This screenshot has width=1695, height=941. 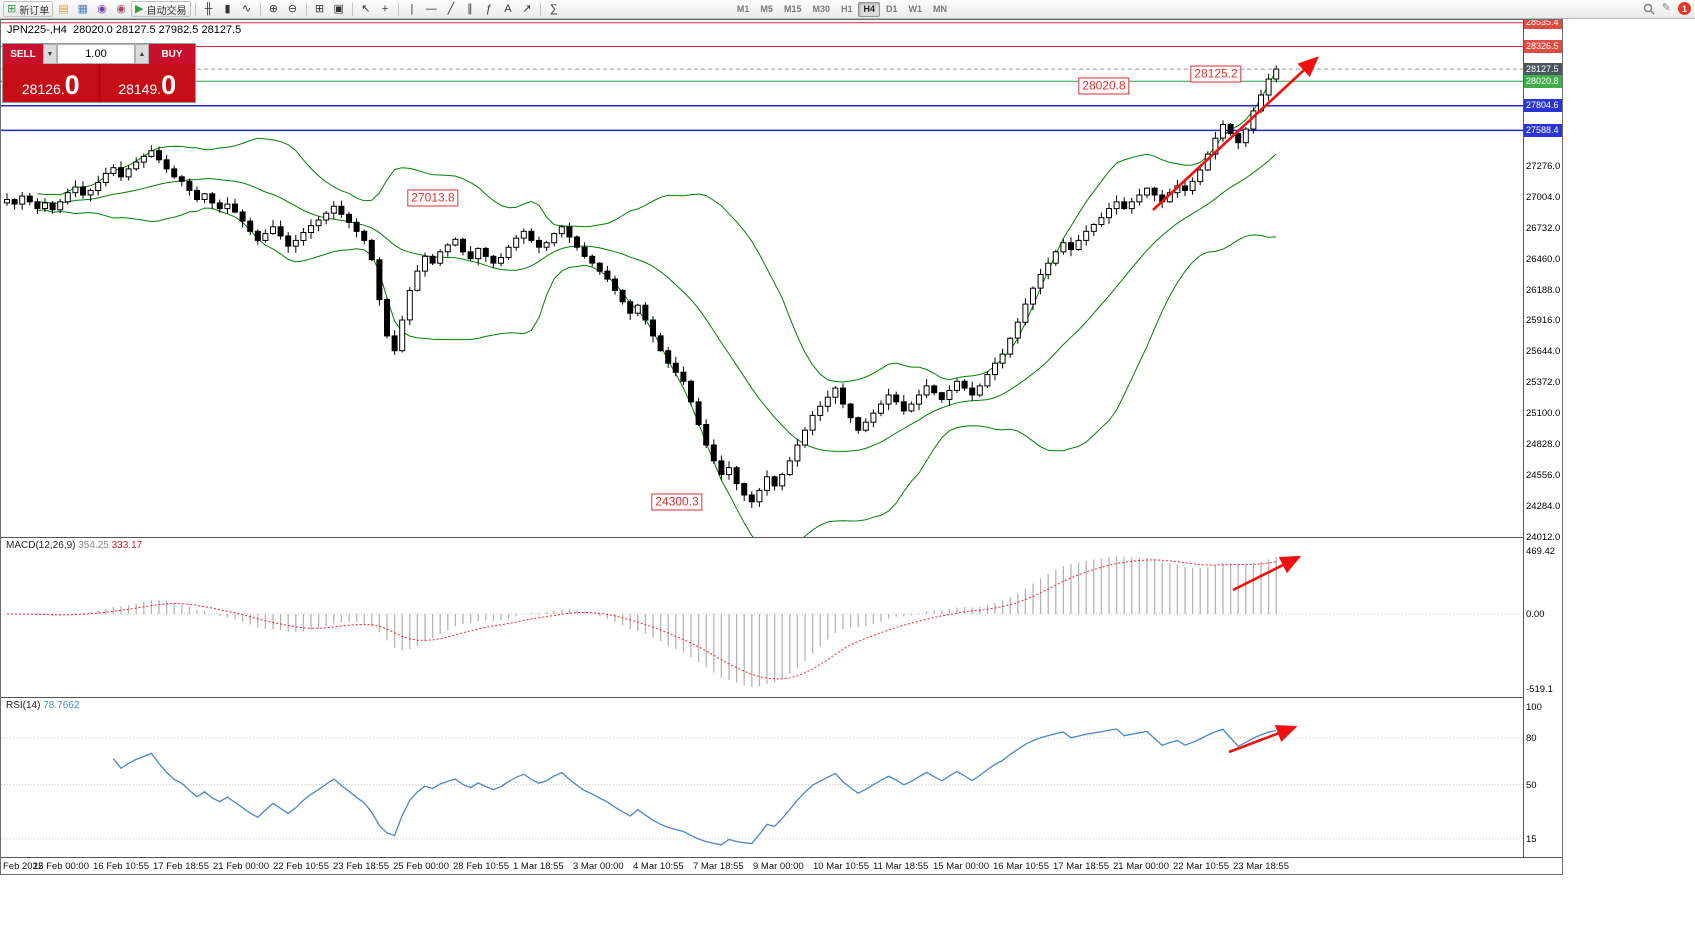 I want to click on vertical-line-button: |, so click(x=412, y=9).